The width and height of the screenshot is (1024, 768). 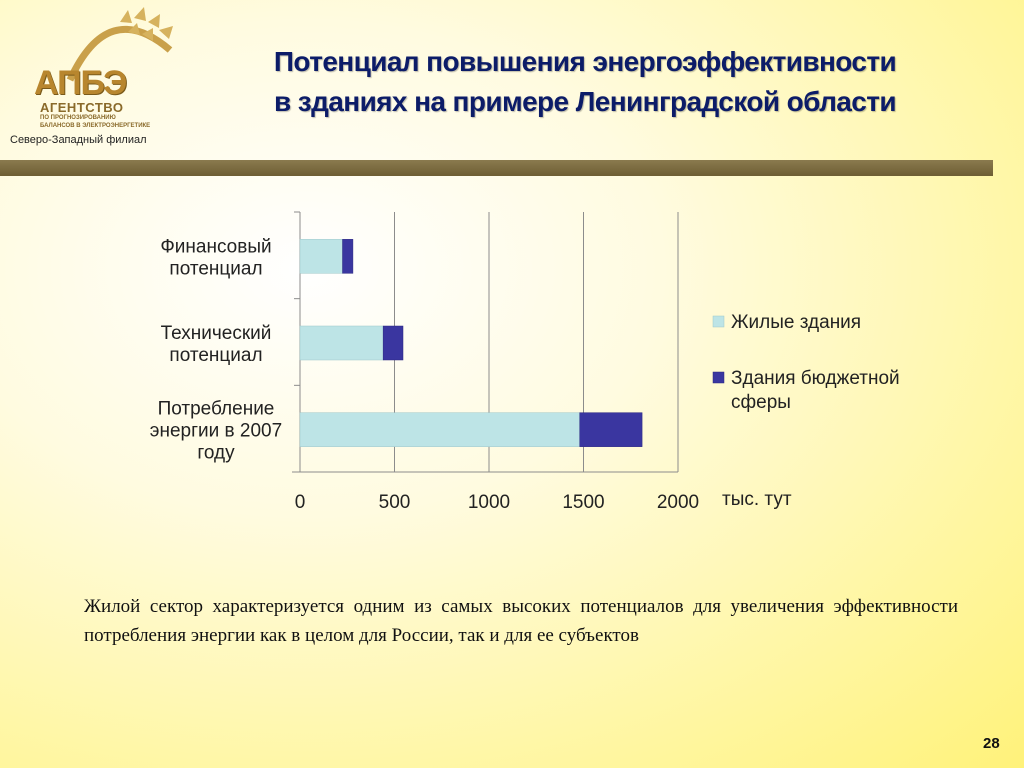 I want to click on x-tick-label: 2000, so click(x=678, y=502).